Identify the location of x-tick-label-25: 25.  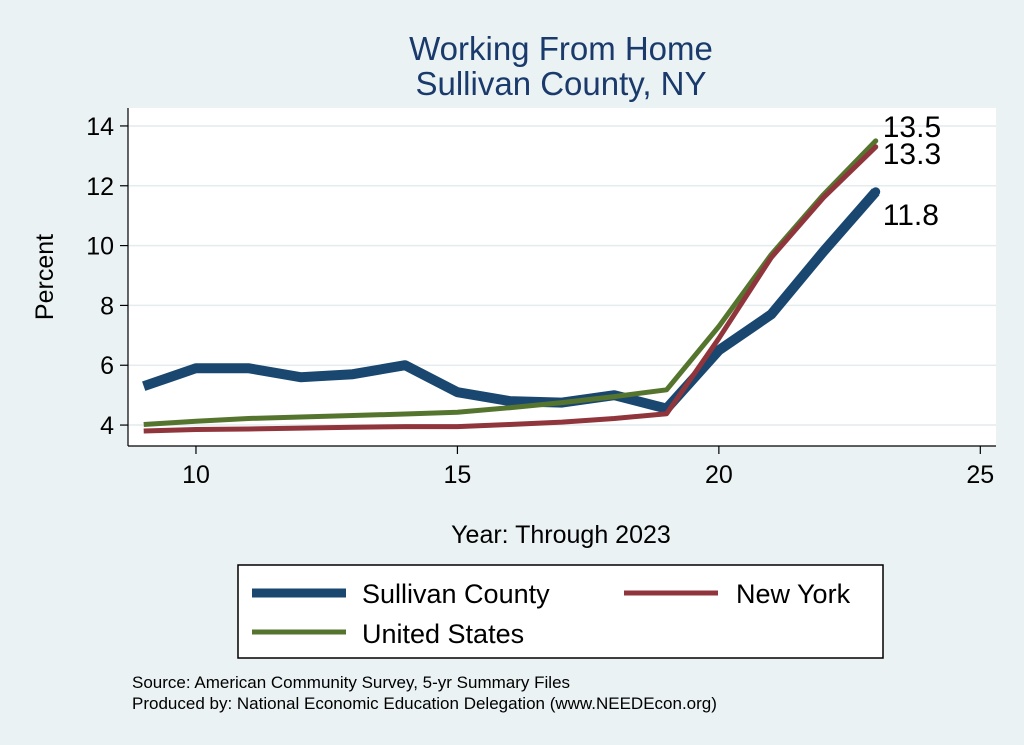
(980, 475).